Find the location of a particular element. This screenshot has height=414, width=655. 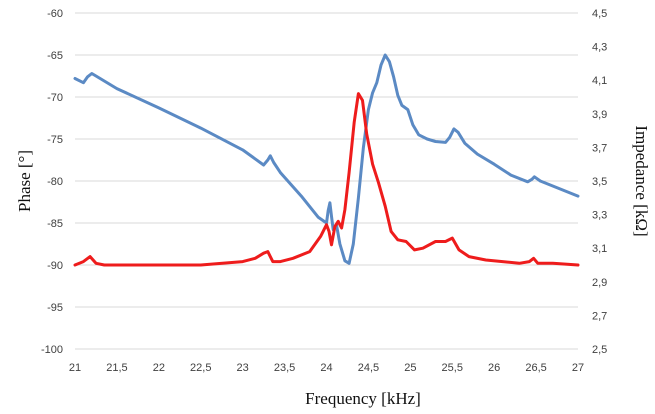

y-tick-label: -70 is located at coordinates (55, 98).